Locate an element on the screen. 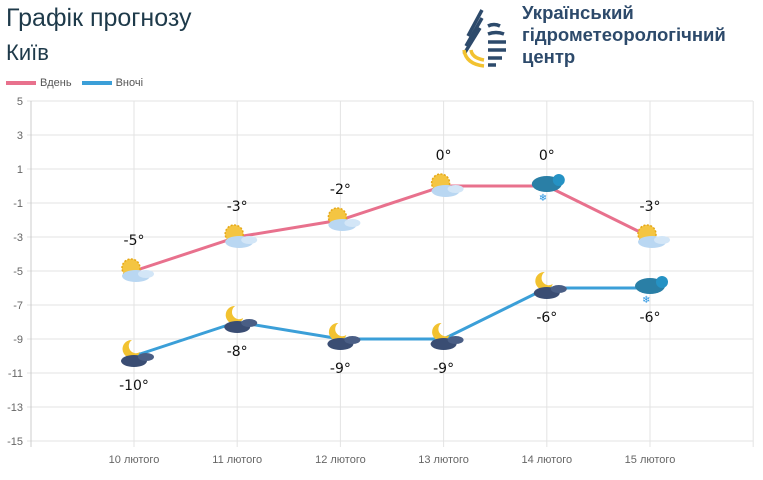 Image resolution: width=763 pixels, height=480 pixels. y-tick-label: 1 is located at coordinates (20, 170).